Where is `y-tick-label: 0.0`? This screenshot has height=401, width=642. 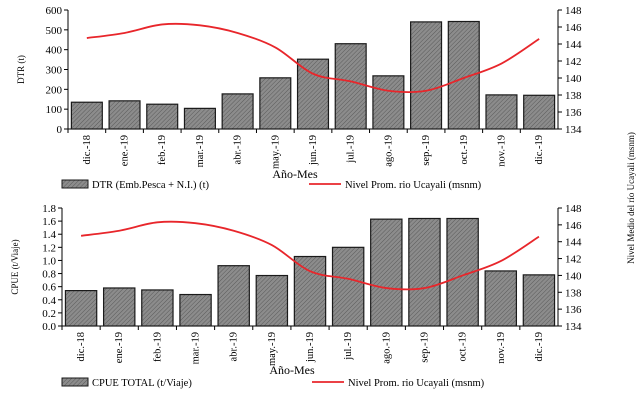 y-tick-label: 0.0 is located at coordinates (49, 327).